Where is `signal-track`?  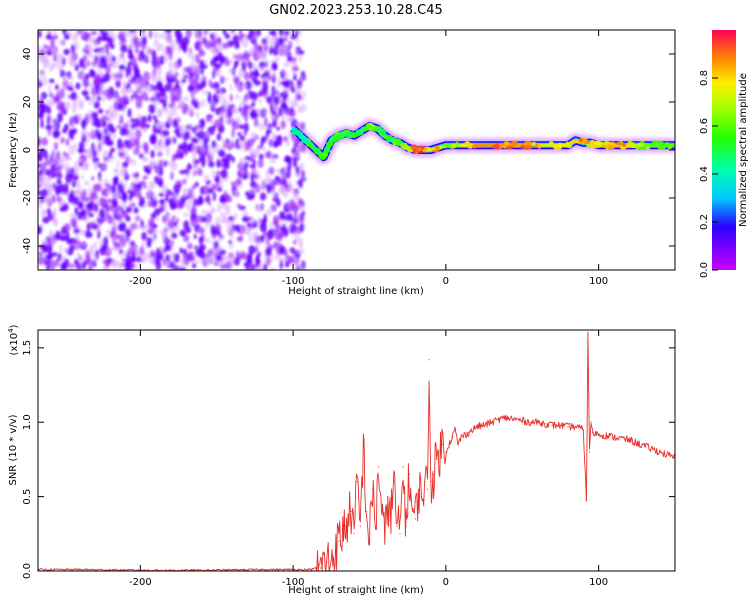
signal-track is located at coordinates (481, 142).